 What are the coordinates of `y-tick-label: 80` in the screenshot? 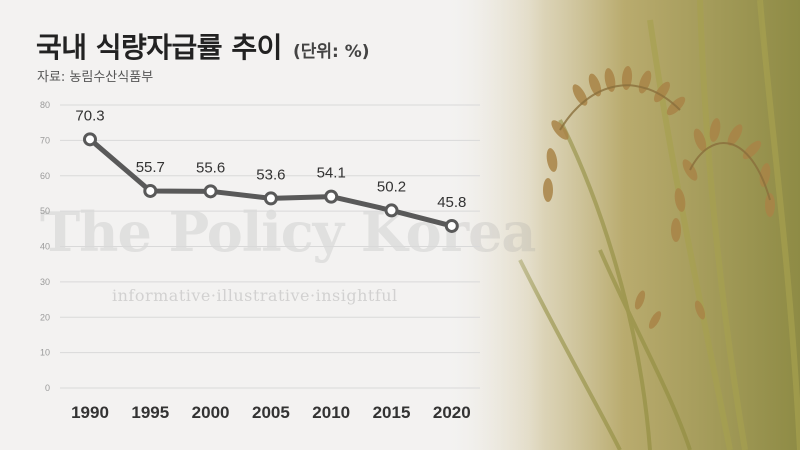 It's located at (45, 105).